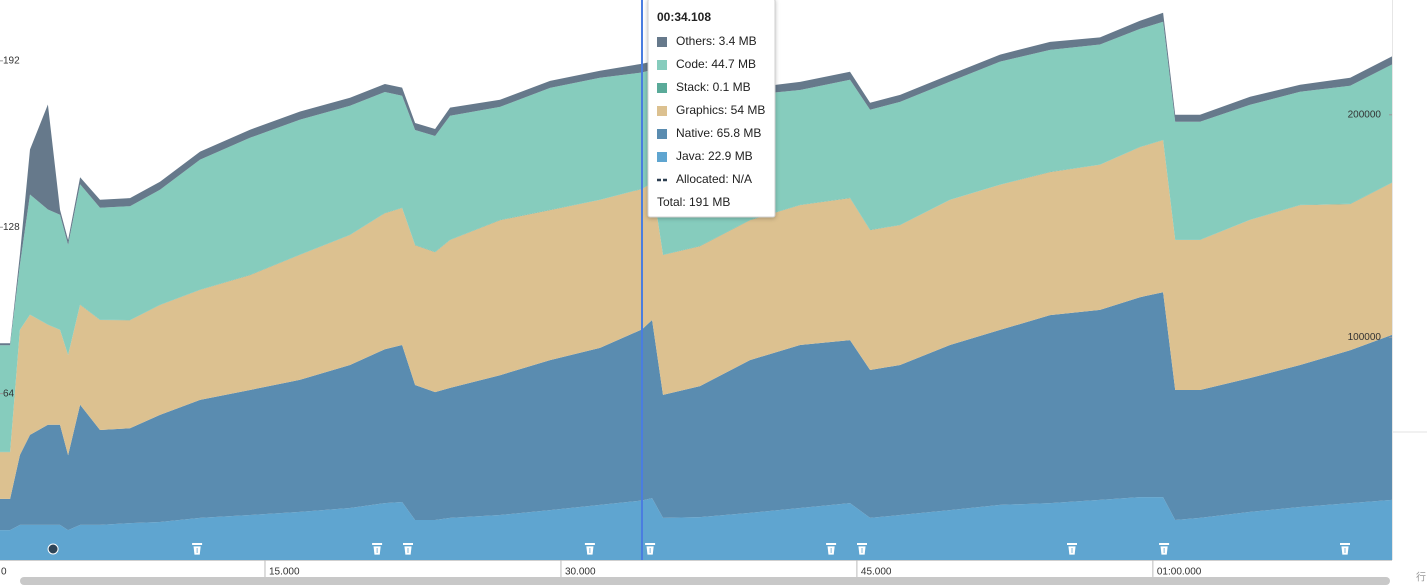 The height and width of the screenshot is (587, 1427). I want to click on tooltip-item: Graphics: 54 MB, so click(720, 110).